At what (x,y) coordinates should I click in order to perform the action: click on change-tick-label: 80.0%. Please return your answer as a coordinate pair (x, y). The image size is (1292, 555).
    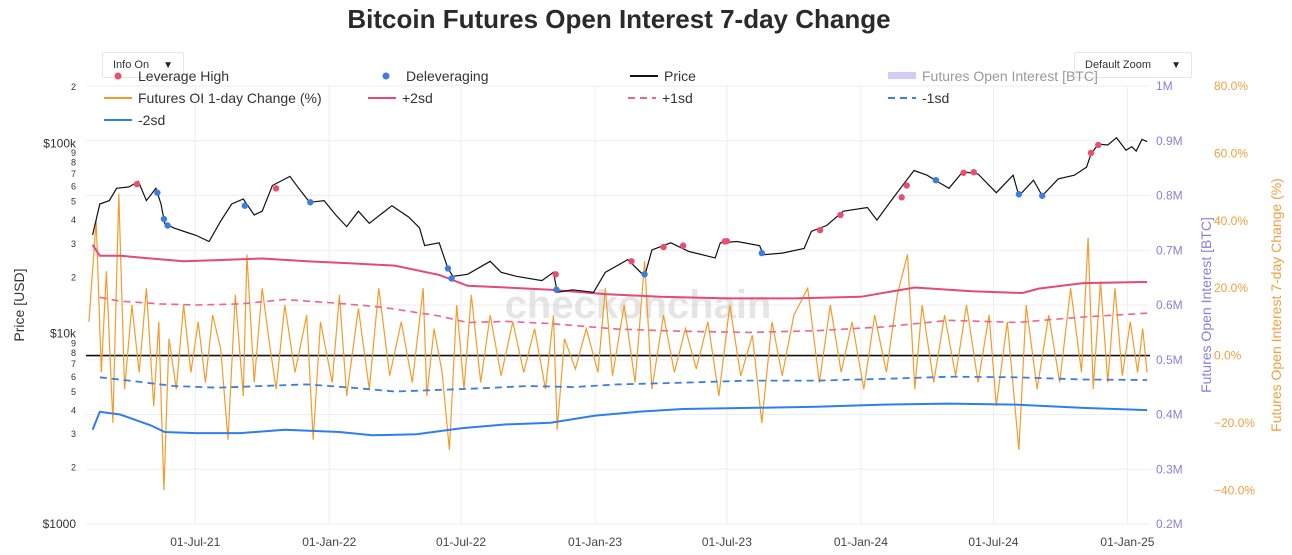
    Looking at the image, I should click on (1231, 86).